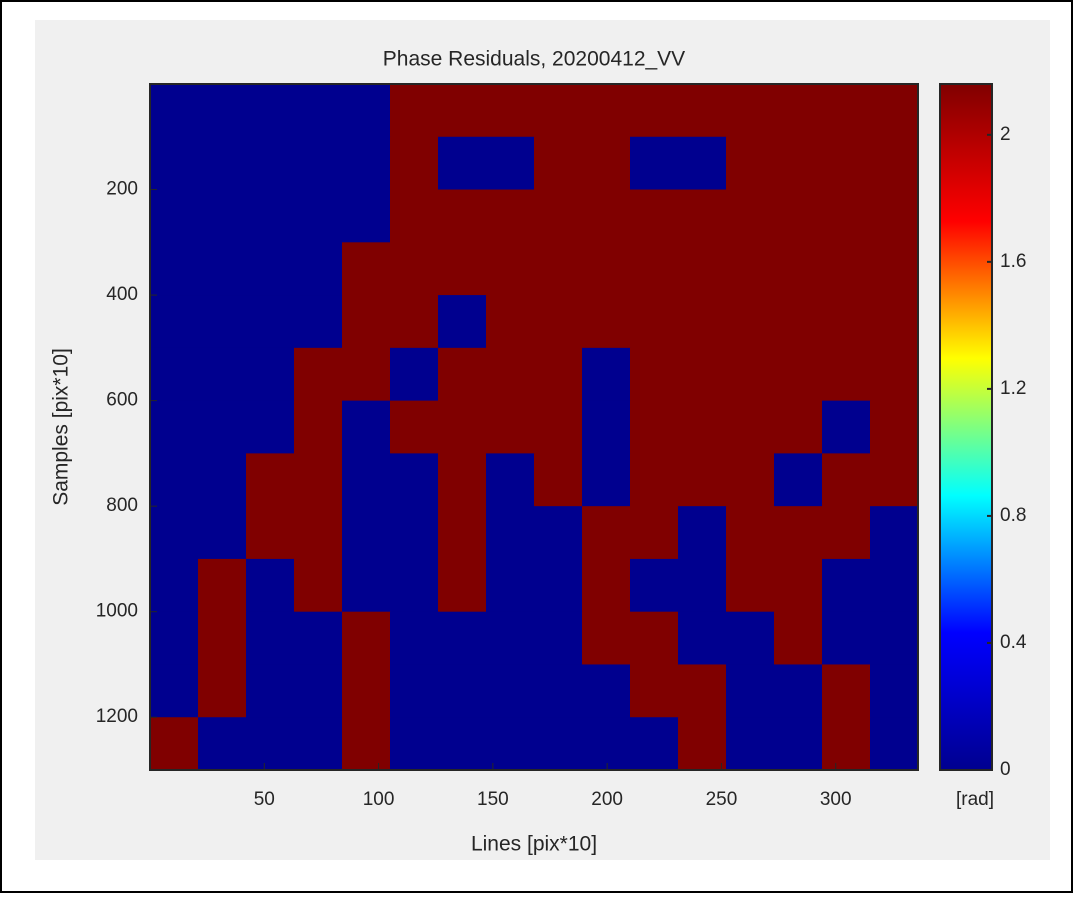 The height and width of the screenshot is (898, 1073). I want to click on x-tick-label: 150, so click(493, 799).